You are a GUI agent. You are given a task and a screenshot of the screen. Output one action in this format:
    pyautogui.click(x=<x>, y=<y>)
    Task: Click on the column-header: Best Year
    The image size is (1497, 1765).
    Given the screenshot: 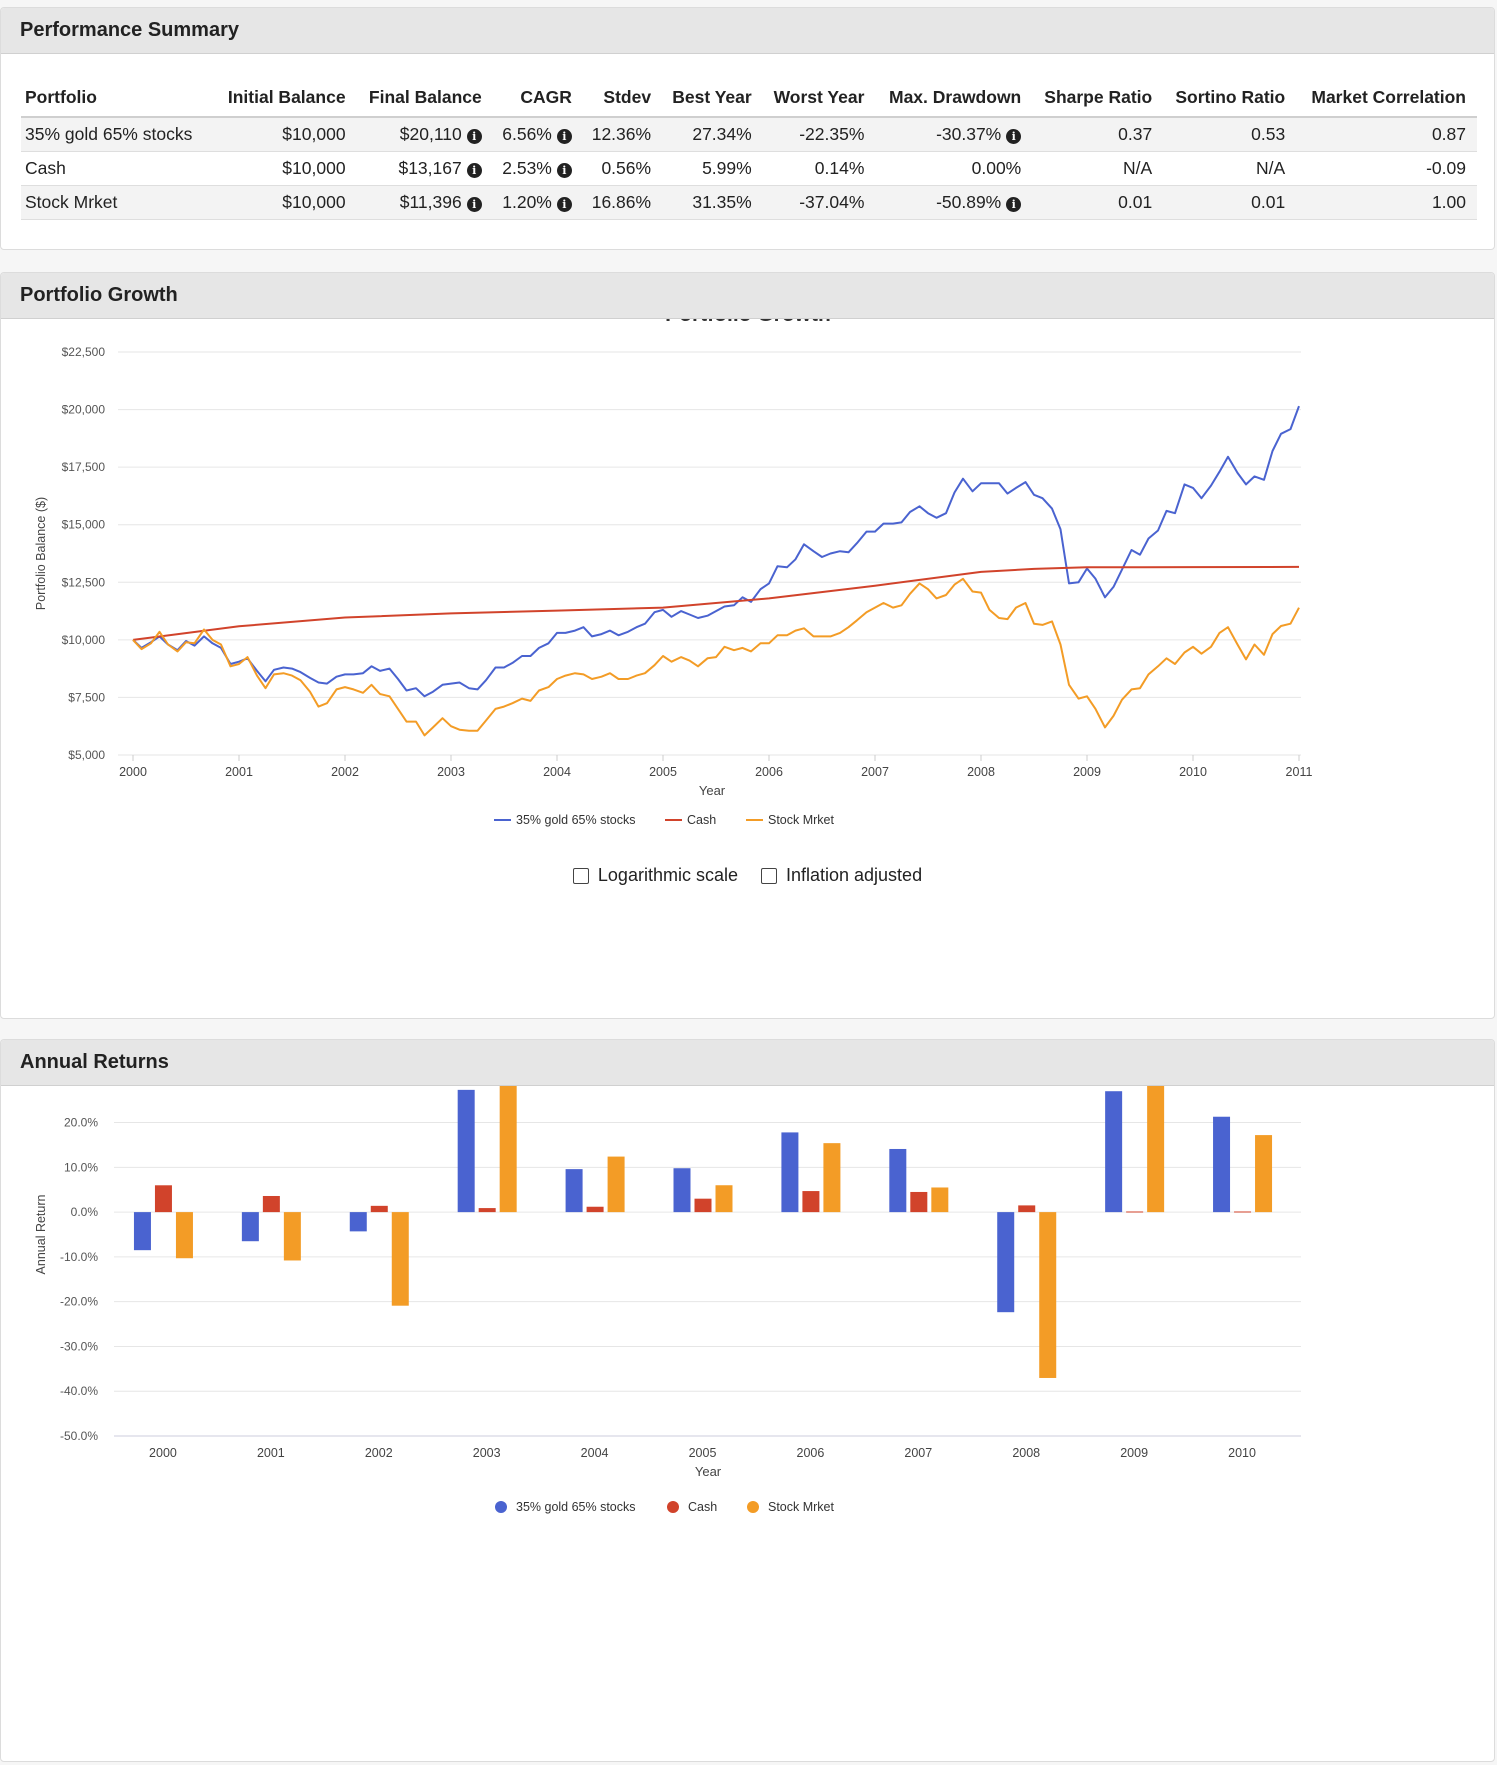 What is the action you would take?
    pyautogui.click(x=712, y=98)
    